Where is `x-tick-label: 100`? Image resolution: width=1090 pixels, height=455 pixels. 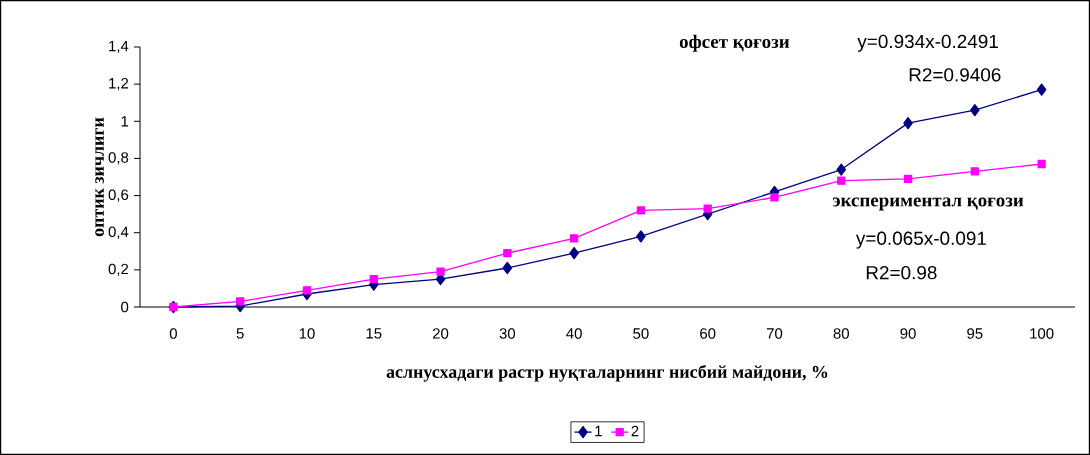
x-tick-label: 100 is located at coordinates (1042, 333).